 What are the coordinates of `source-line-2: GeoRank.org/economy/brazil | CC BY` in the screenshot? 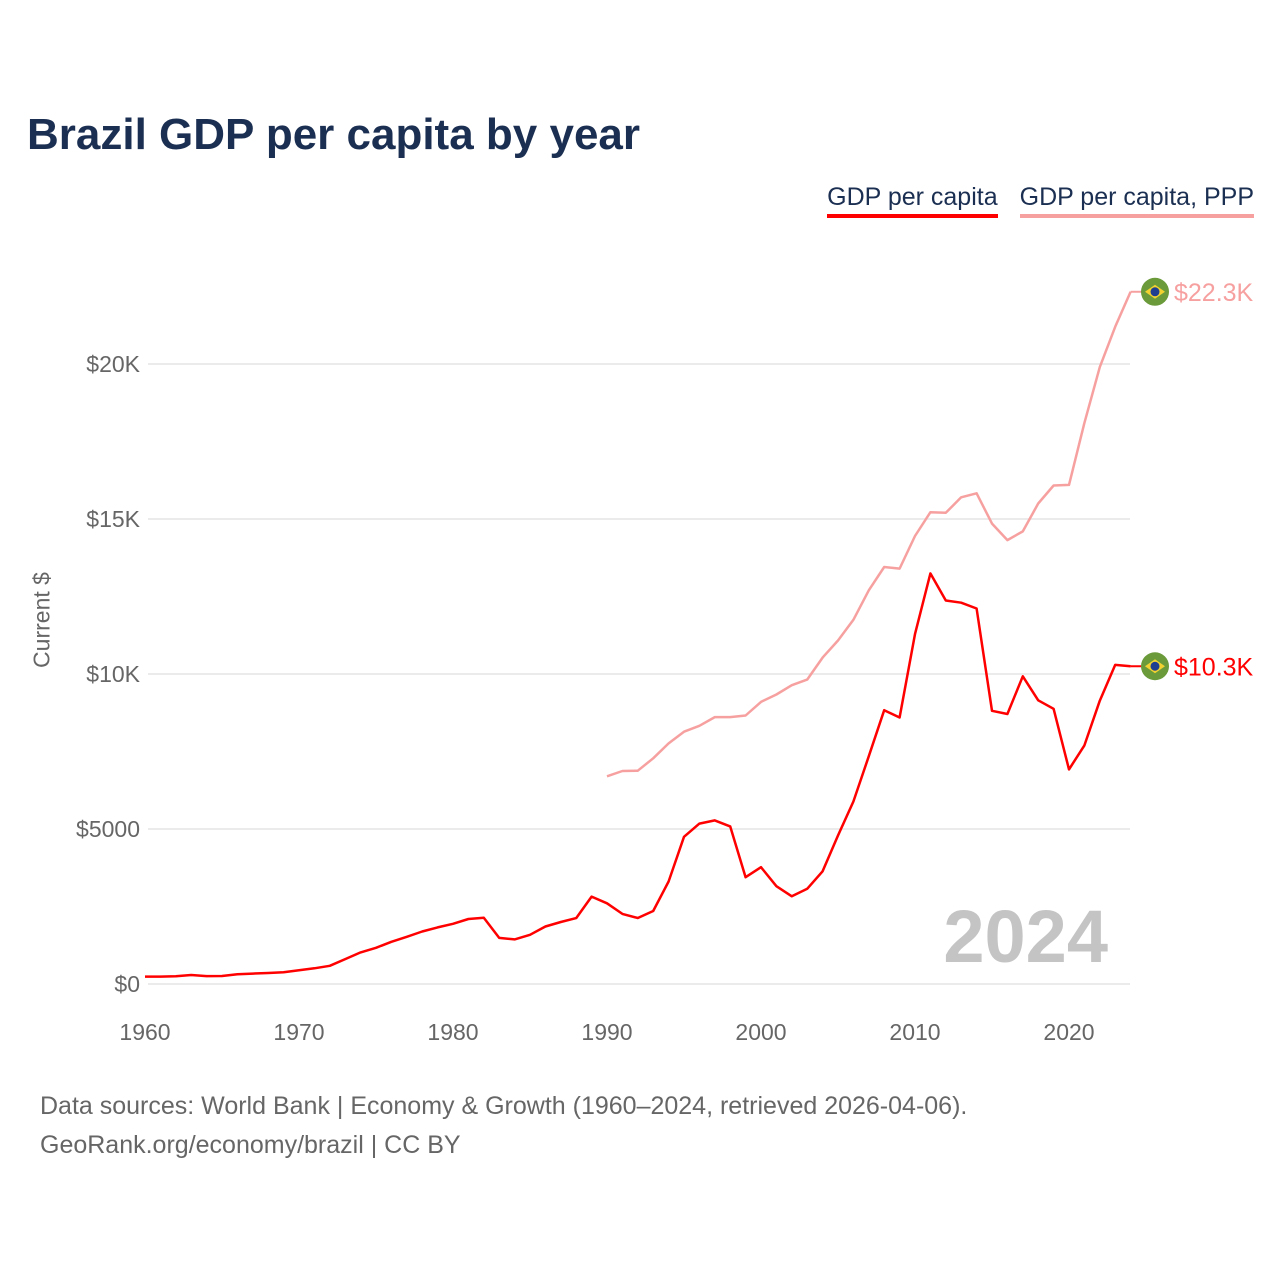 It's located at (250, 1145).